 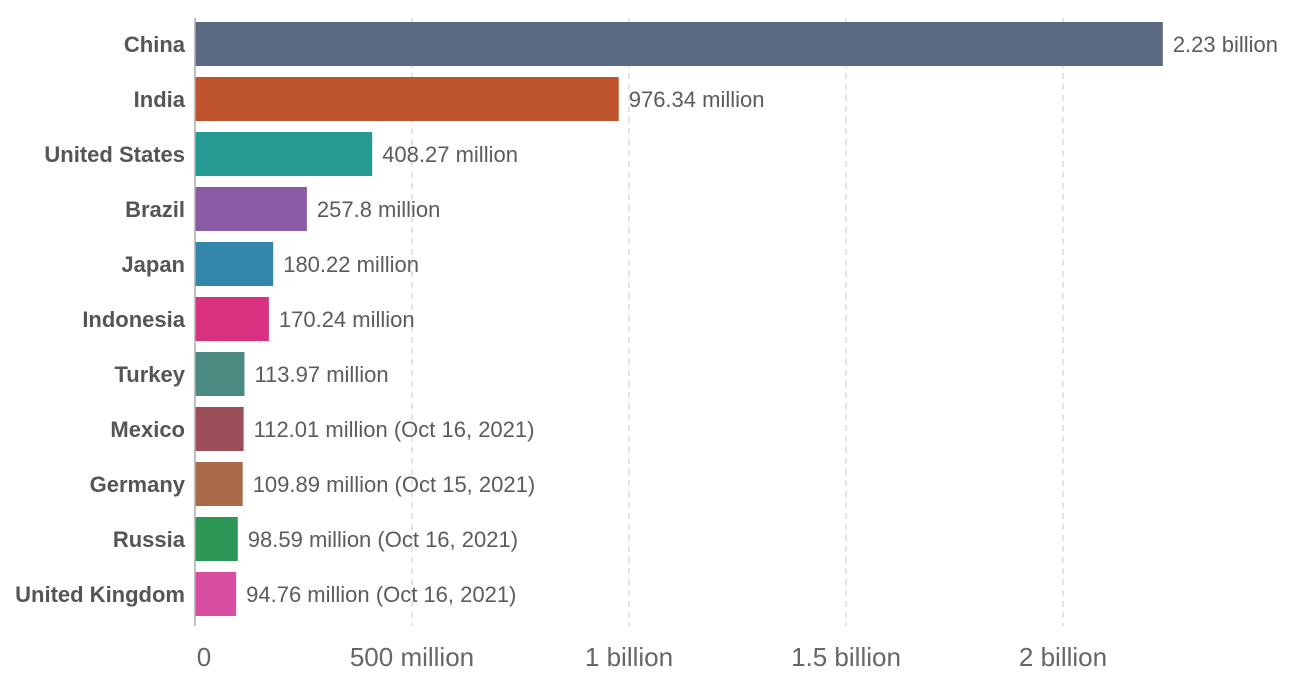 What do you see at coordinates (407, 99) in the screenshot?
I see `bar-india` at bounding box center [407, 99].